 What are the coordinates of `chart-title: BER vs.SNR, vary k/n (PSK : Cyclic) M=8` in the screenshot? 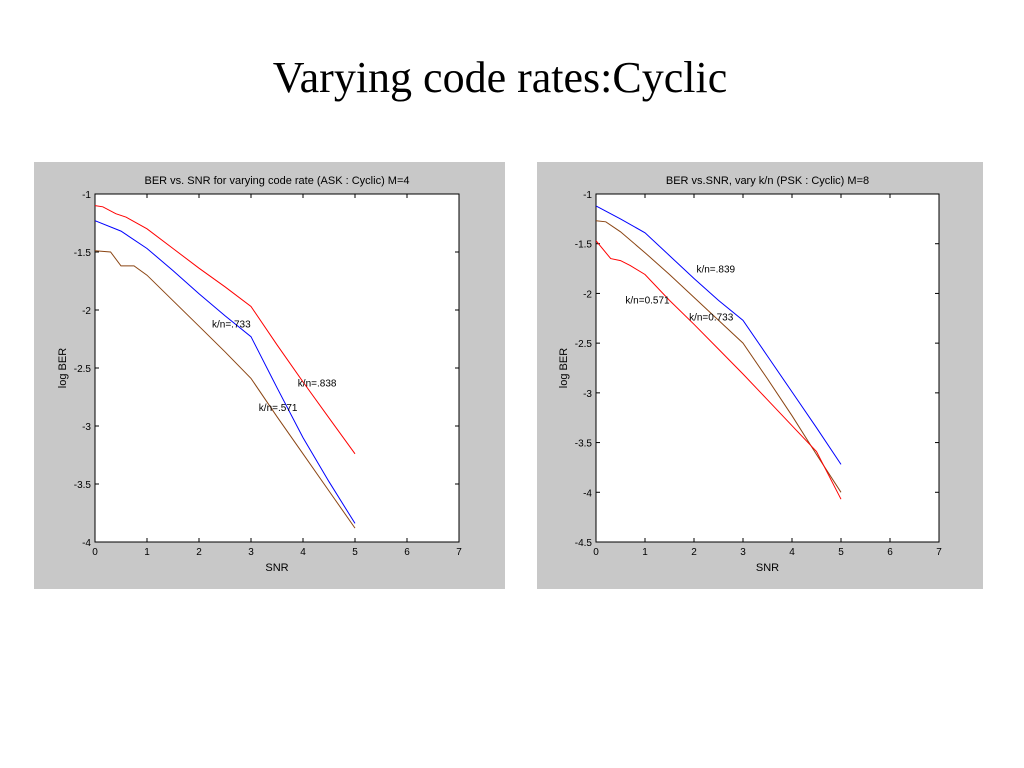 It's located at (767, 181).